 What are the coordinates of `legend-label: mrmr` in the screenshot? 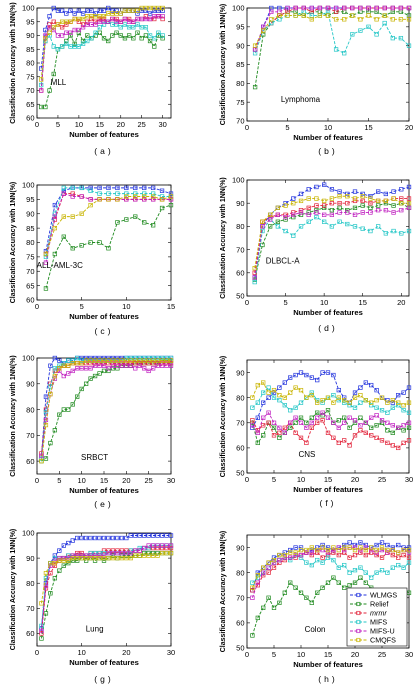 It's located at (378, 613).